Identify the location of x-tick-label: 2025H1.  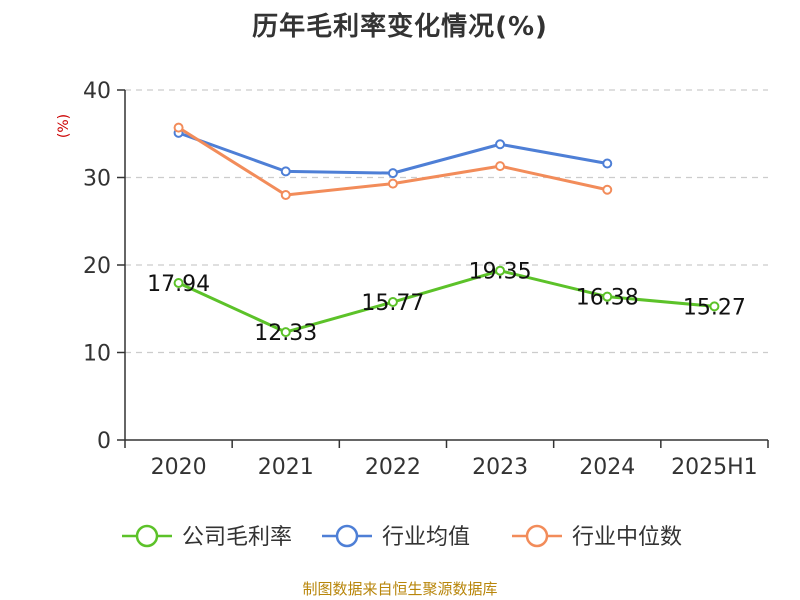
(714, 467).